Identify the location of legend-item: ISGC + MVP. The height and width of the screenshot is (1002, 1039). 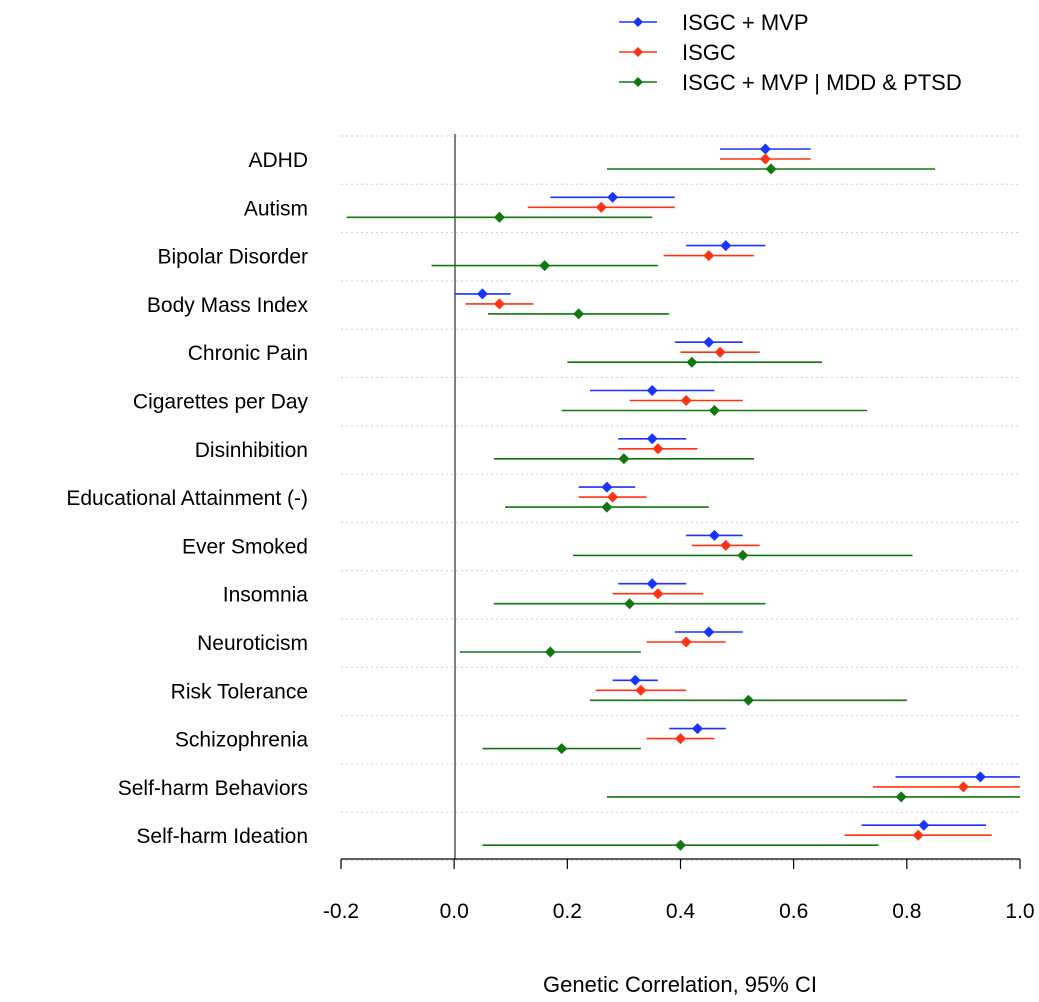
(714, 22).